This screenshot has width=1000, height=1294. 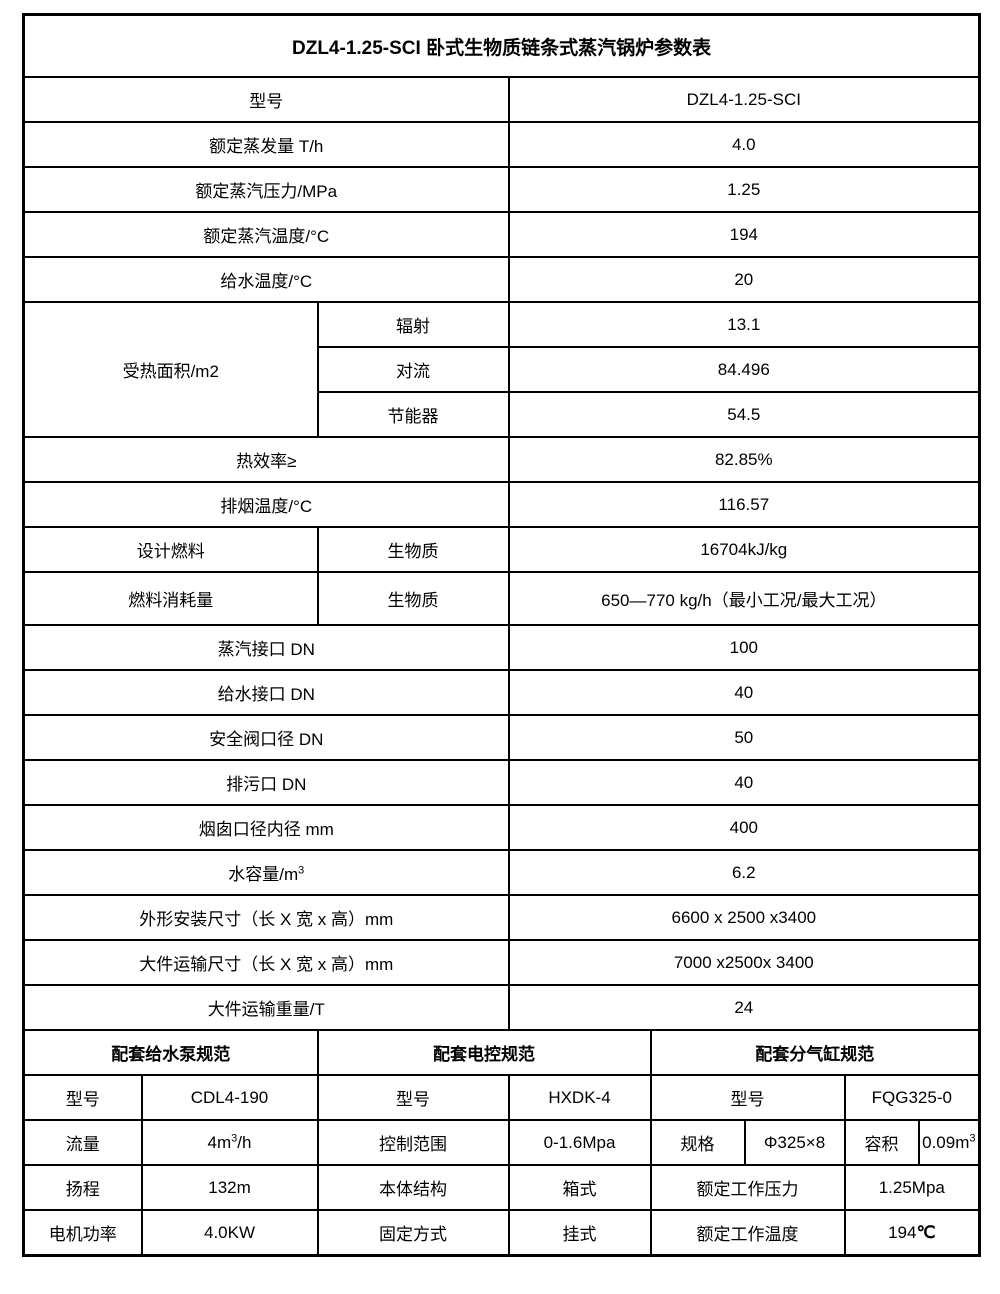 What do you see at coordinates (744, 144) in the screenshot?
I see `spec-value-cell: 4.0` at bounding box center [744, 144].